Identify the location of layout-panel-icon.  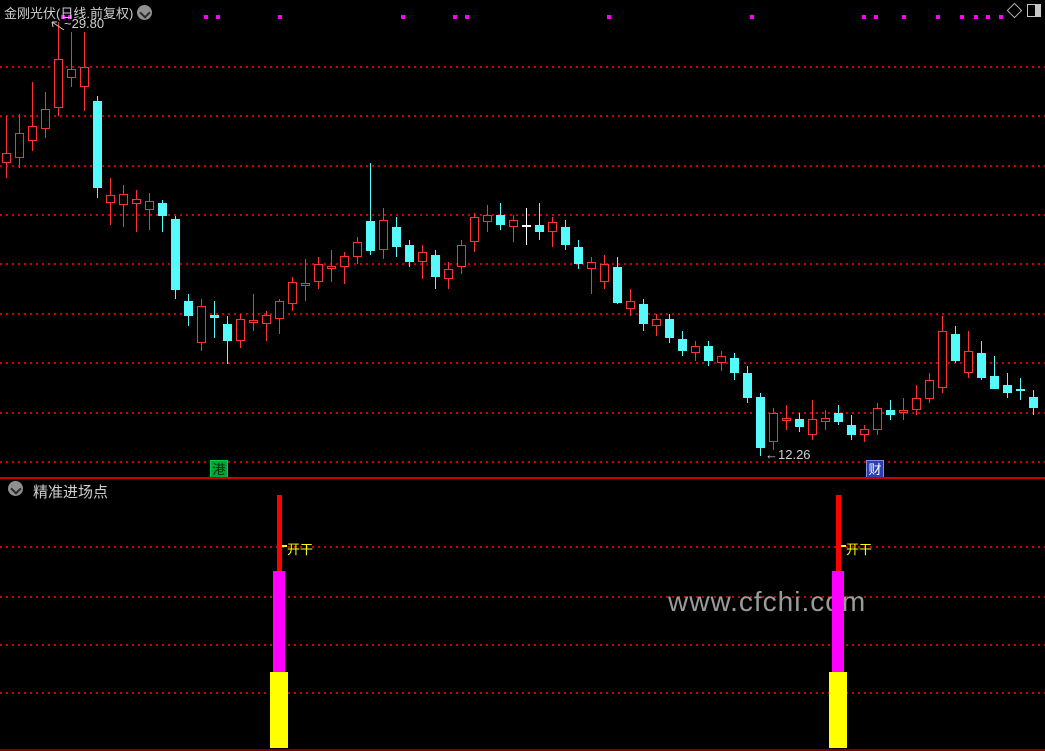
(1034, 10).